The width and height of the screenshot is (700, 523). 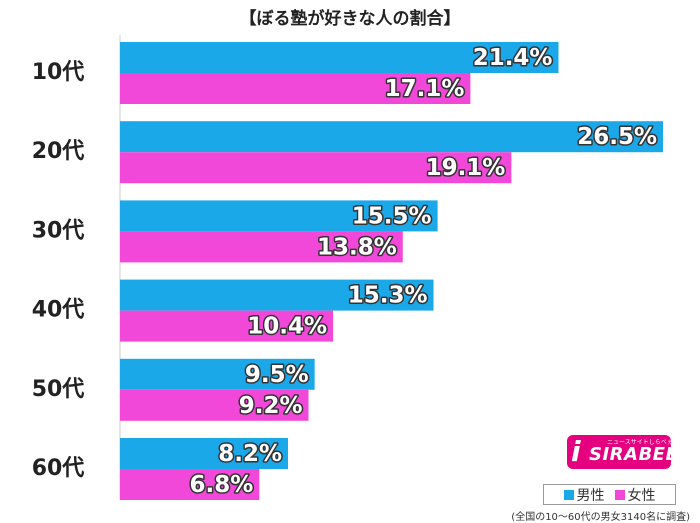 What do you see at coordinates (222, 485) in the screenshot?
I see `value-label: 6.8%` at bounding box center [222, 485].